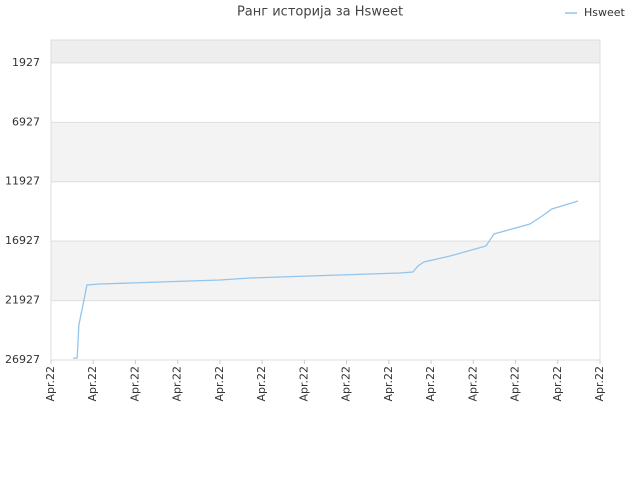 The image size is (640, 480). What do you see at coordinates (26, 121) in the screenshot?
I see `y-tick-label: 6927` at bounding box center [26, 121].